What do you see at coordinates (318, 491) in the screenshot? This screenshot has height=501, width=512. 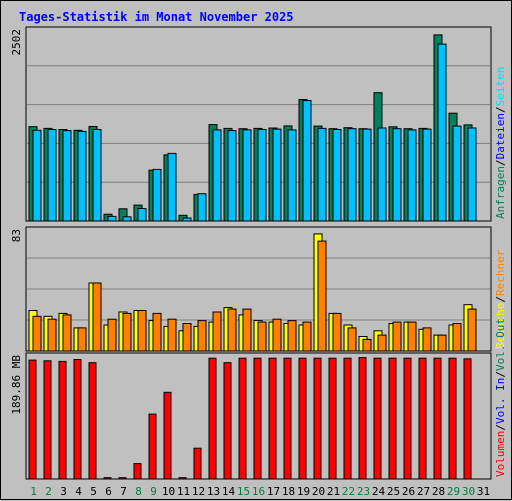 I see `x-tick-label-day-20: 20` at bounding box center [318, 491].